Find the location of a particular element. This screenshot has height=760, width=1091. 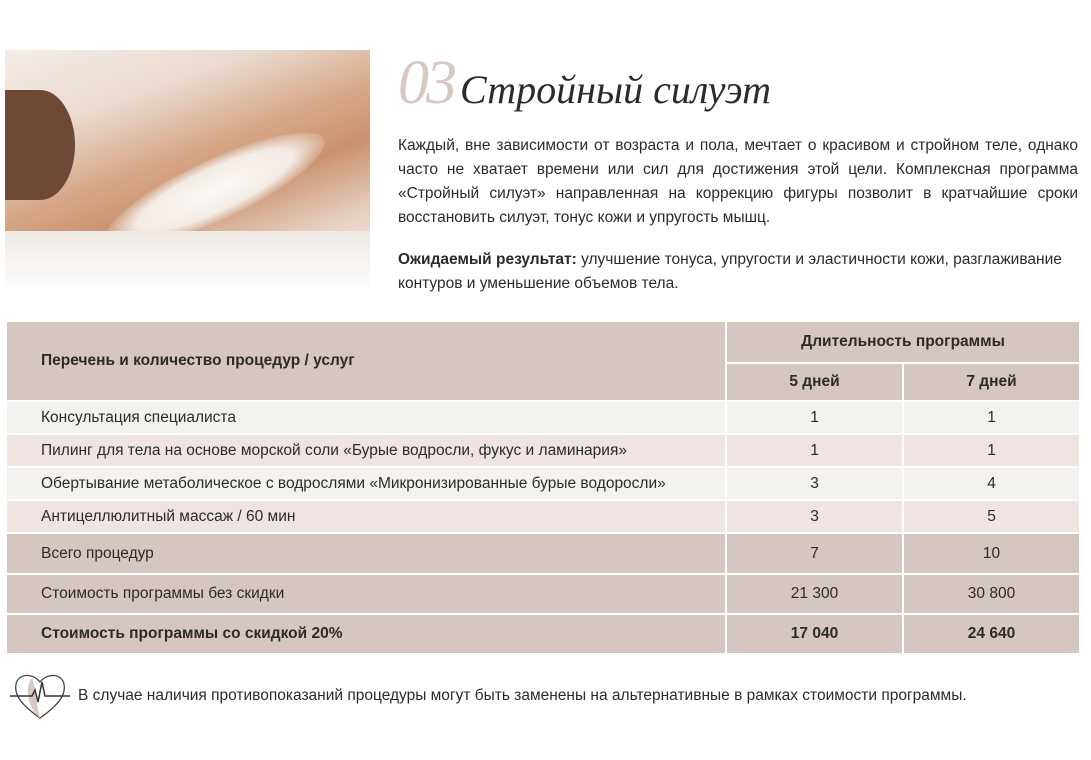

row-name: Антицеллюлитный массаж / 60 мин is located at coordinates (366, 516).